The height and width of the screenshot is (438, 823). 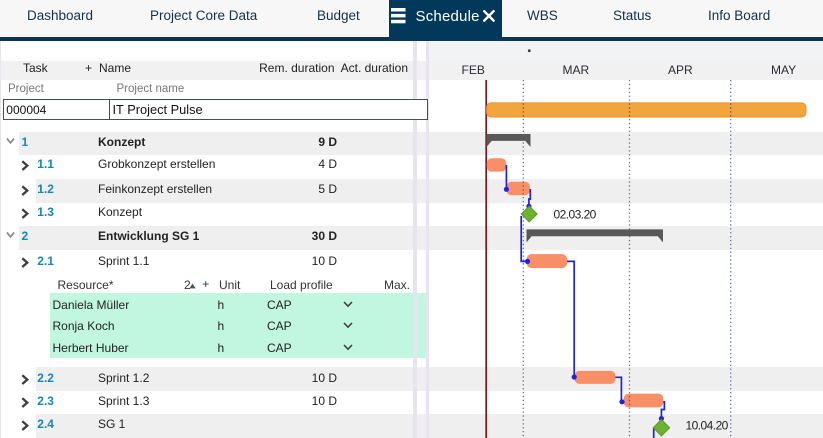 What do you see at coordinates (707, 426) in the screenshot?
I see `svg-text: 10.04.20` at bounding box center [707, 426].